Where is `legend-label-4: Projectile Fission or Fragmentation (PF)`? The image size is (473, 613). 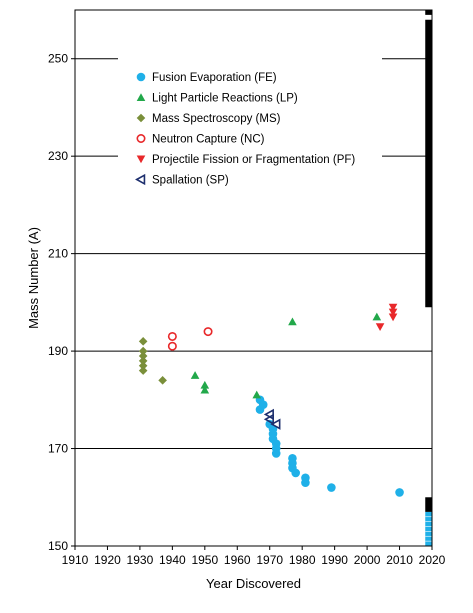
legend-label-4: Projectile Fission or Fragmentation (PF) is located at coordinates (253, 160).